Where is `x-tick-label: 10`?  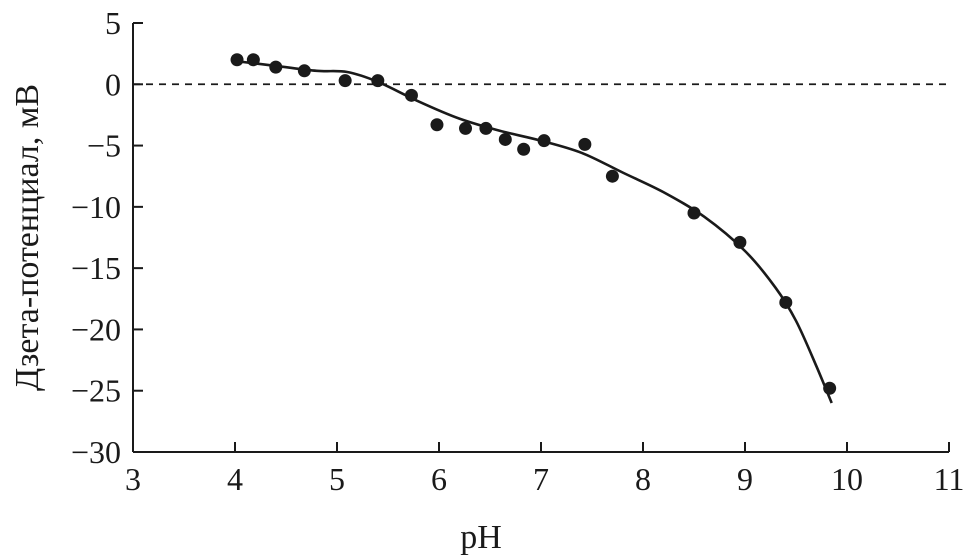 x-tick-label: 10 is located at coordinates (847, 479).